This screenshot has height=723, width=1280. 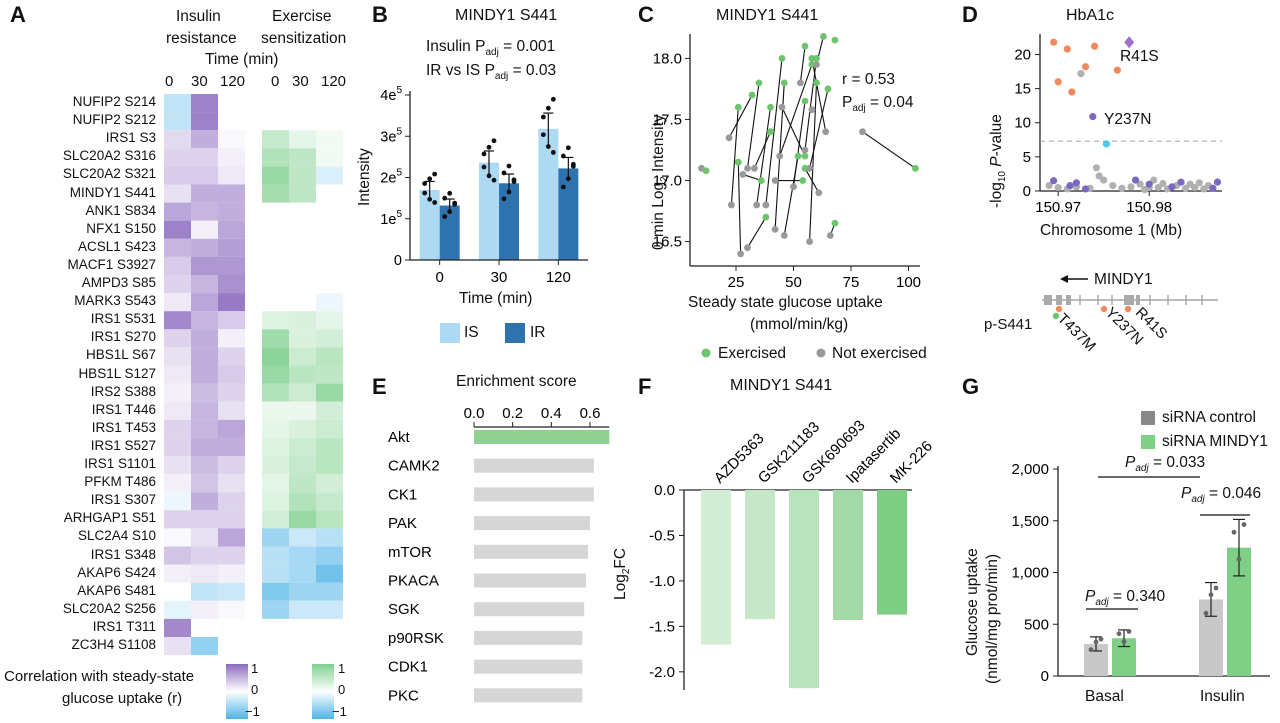 What do you see at coordinates (515, 333) in the screenshot?
I see `b-legend-swatch-ir` at bounding box center [515, 333].